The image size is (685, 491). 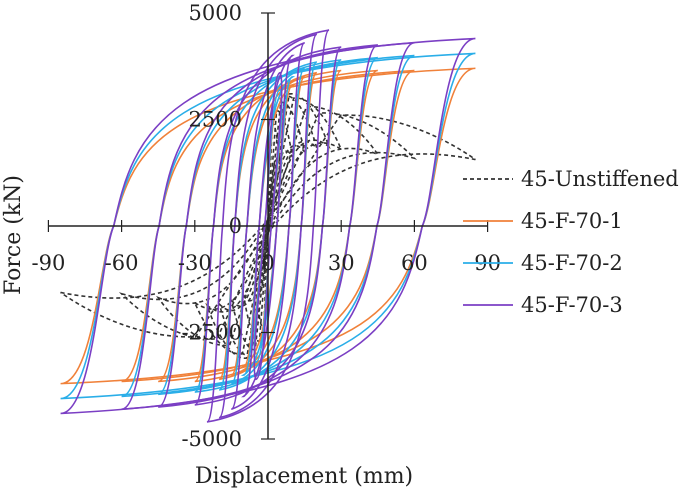 I want to click on x-tick-label: -90, so click(x=48, y=263).